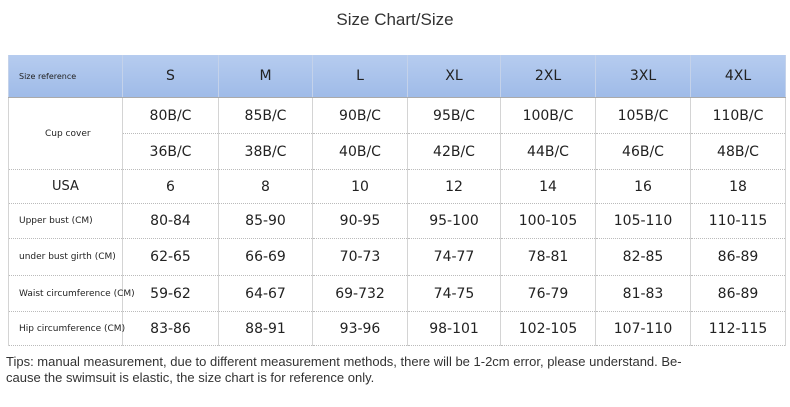 Image resolution: width=790 pixels, height=407 pixels. I want to click on header-cell: S, so click(170, 76).